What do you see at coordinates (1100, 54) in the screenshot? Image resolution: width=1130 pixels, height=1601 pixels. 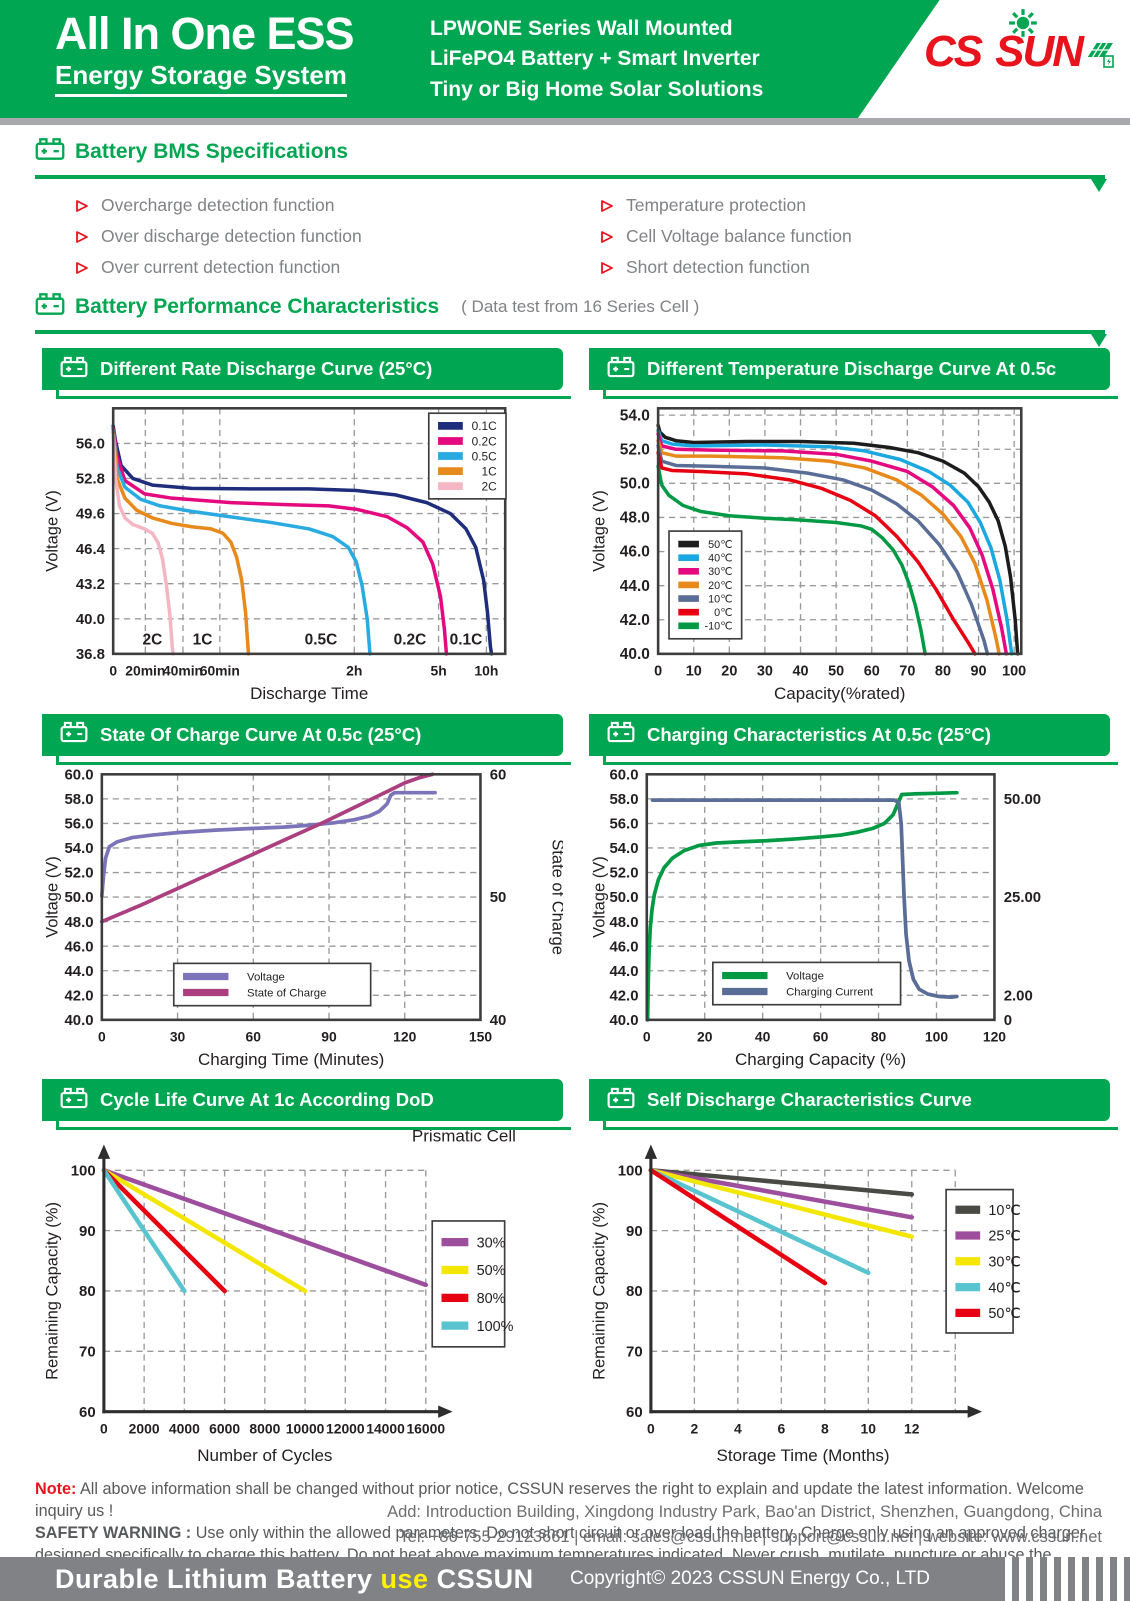 I see `solar-house-icon` at bounding box center [1100, 54].